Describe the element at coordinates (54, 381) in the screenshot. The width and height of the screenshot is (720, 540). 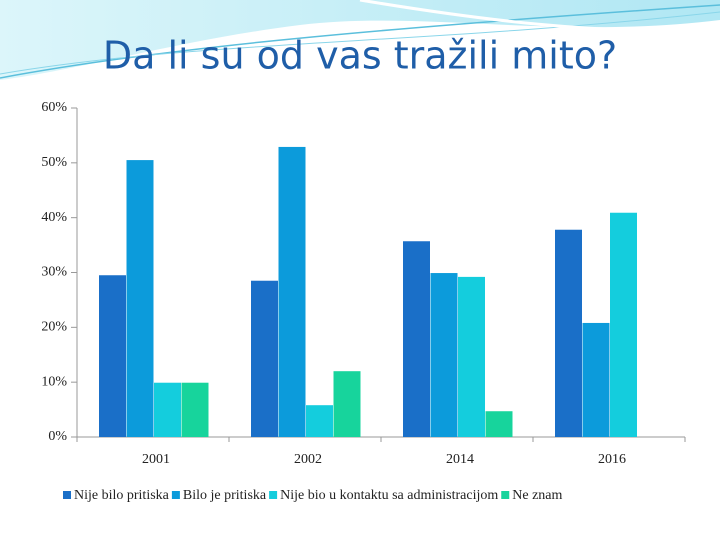
I see `y-tick-label: 10%` at that location.